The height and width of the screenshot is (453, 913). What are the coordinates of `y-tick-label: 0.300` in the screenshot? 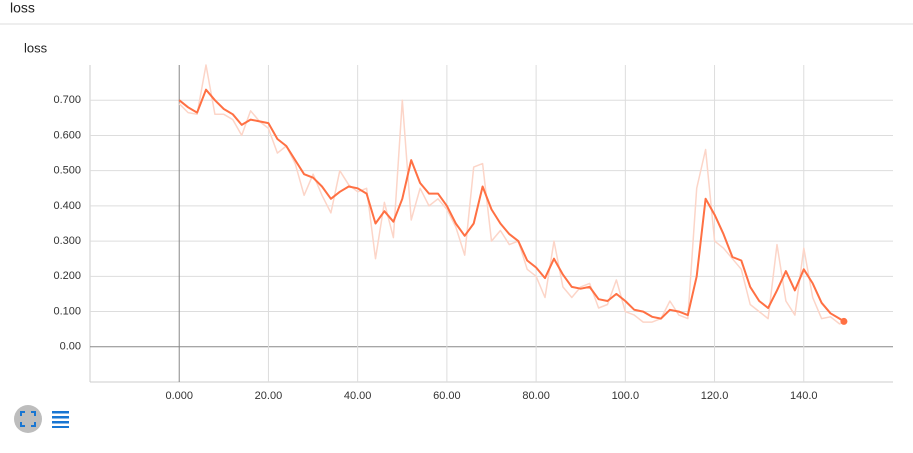 It's located at (67, 241).